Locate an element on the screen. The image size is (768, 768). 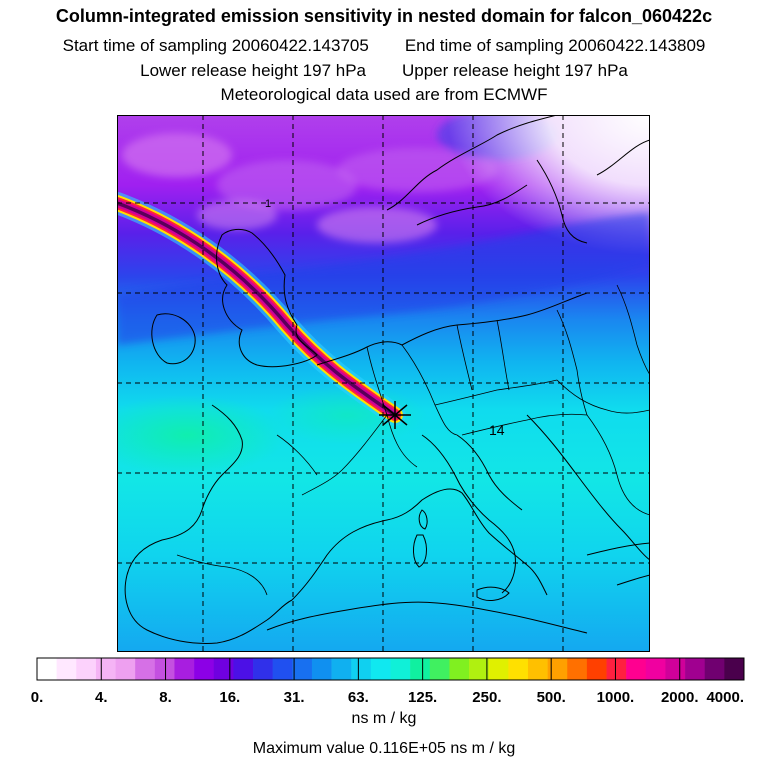
lower-release-label: Lower release height 197 hPa is located at coordinates (253, 70).